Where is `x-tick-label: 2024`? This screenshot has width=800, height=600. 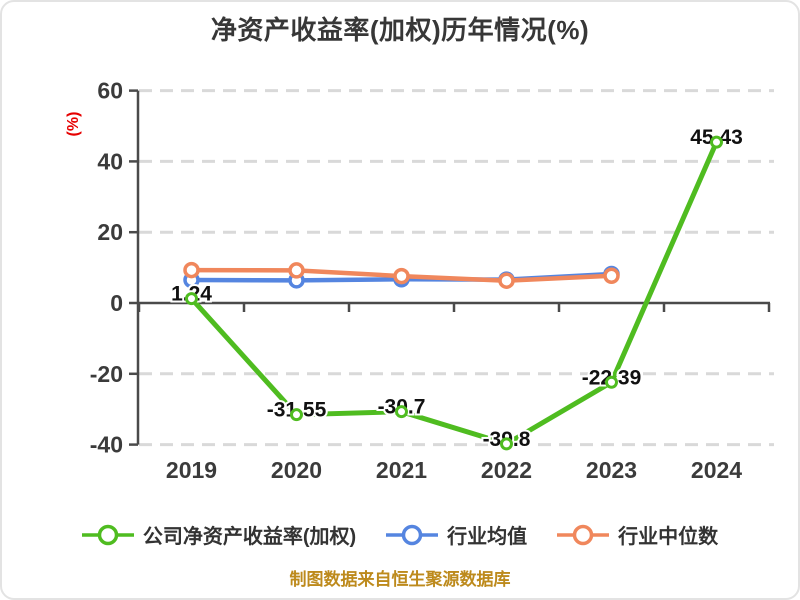
x-tick-label: 2024 is located at coordinates (716, 470).